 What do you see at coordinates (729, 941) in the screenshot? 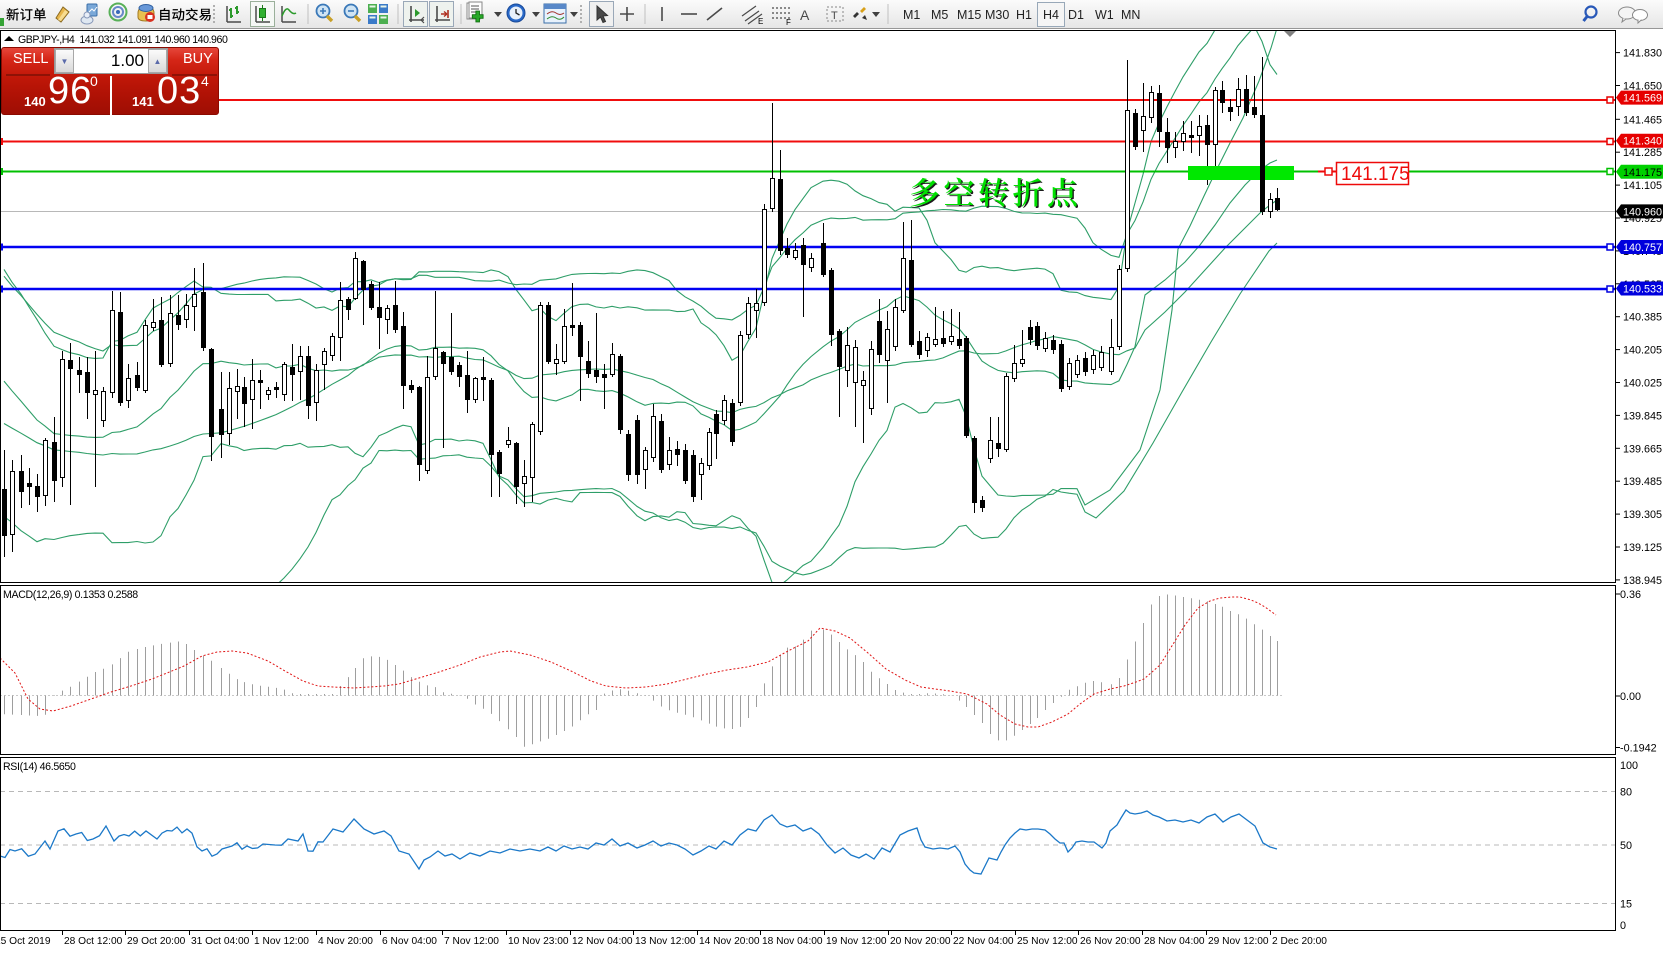
I see `svg-text: 14 Nov 20:00` at bounding box center [729, 941].